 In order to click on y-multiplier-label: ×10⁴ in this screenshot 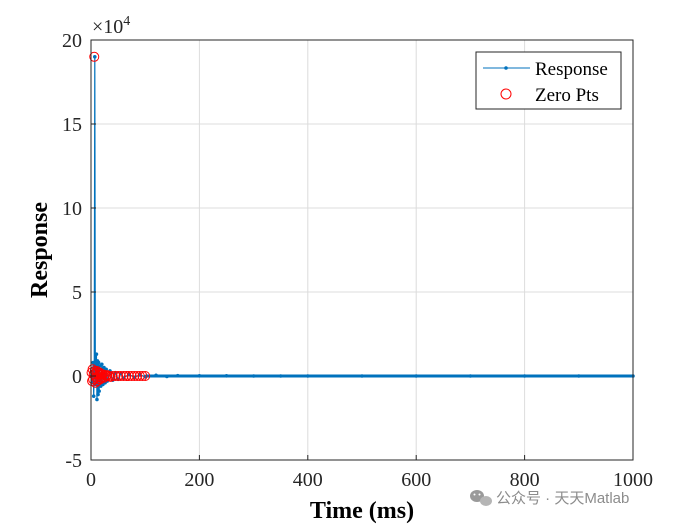, I will do `click(111, 26)`.